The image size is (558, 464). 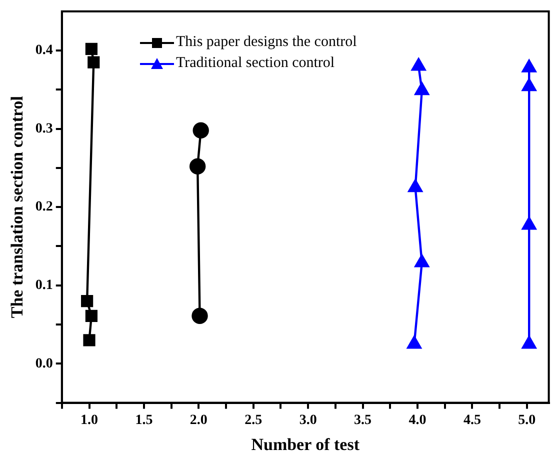 I want to click on y-tick-label: 0.3, so click(x=44, y=128).